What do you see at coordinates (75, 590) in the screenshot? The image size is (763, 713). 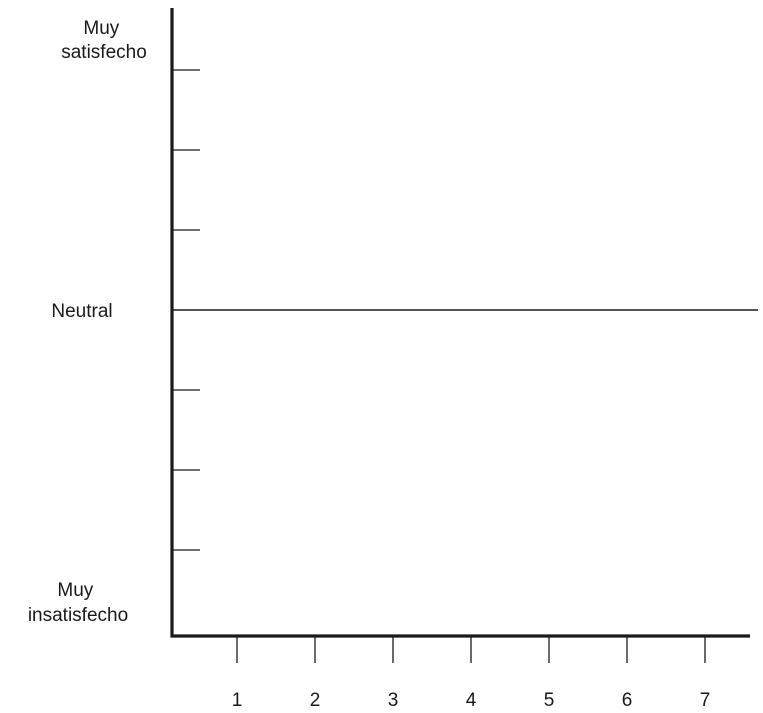 I see `y-label-bottom-line1: Muy` at bounding box center [75, 590].